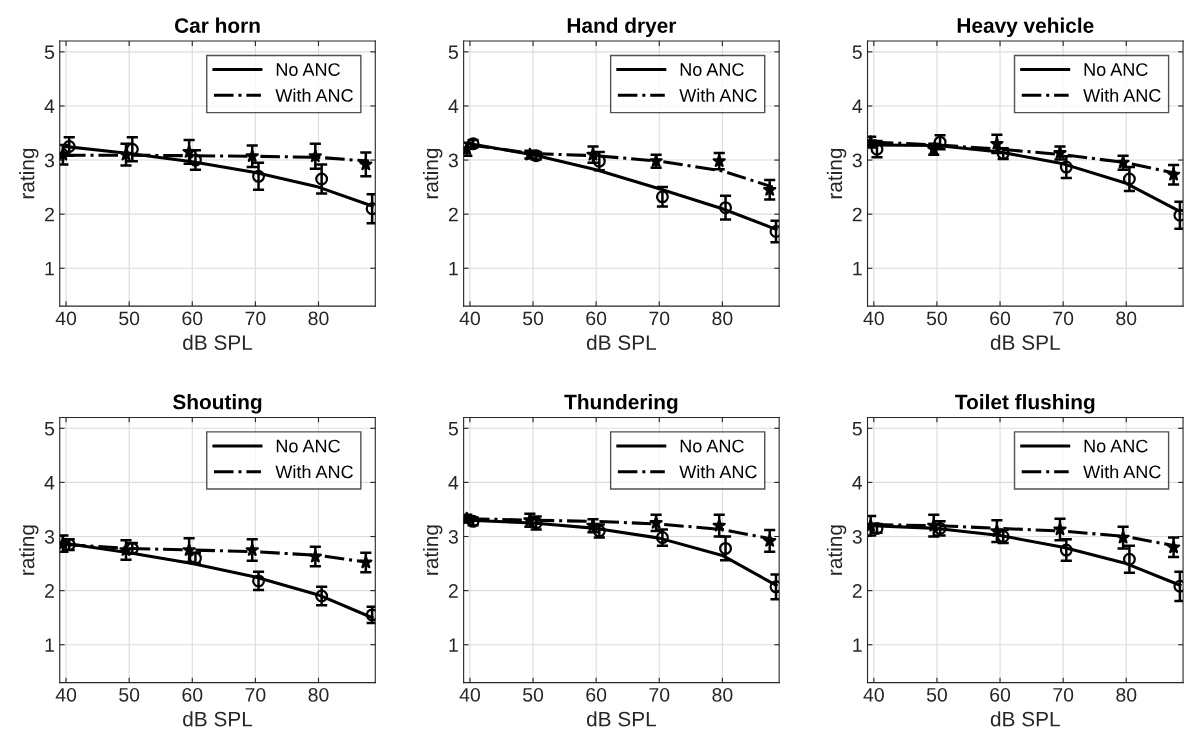  I want to click on chart-title: Car horn, so click(217, 25).